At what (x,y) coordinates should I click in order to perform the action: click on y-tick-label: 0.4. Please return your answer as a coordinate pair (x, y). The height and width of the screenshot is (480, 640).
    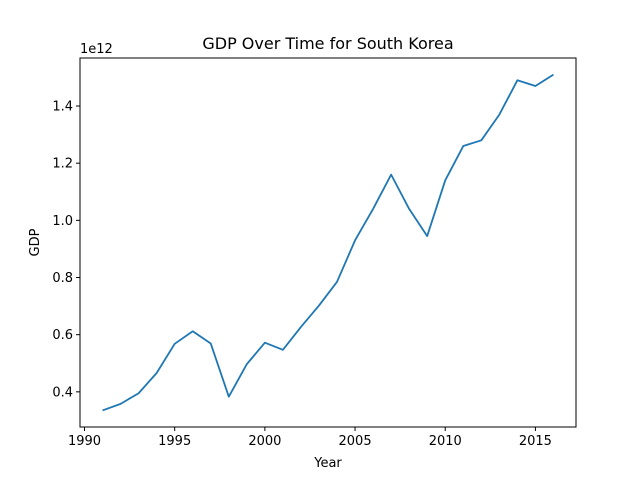
    Looking at the image, I should click on (62, 392).